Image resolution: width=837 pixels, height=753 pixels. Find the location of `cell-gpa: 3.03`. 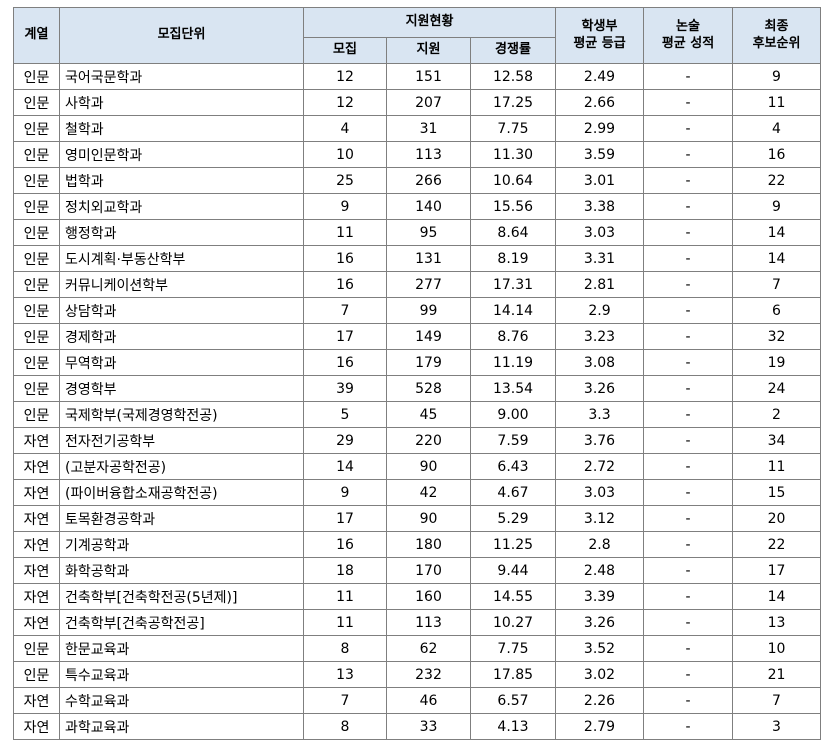

cell-gpa: 3.03 is located at coordinates (599, 232).